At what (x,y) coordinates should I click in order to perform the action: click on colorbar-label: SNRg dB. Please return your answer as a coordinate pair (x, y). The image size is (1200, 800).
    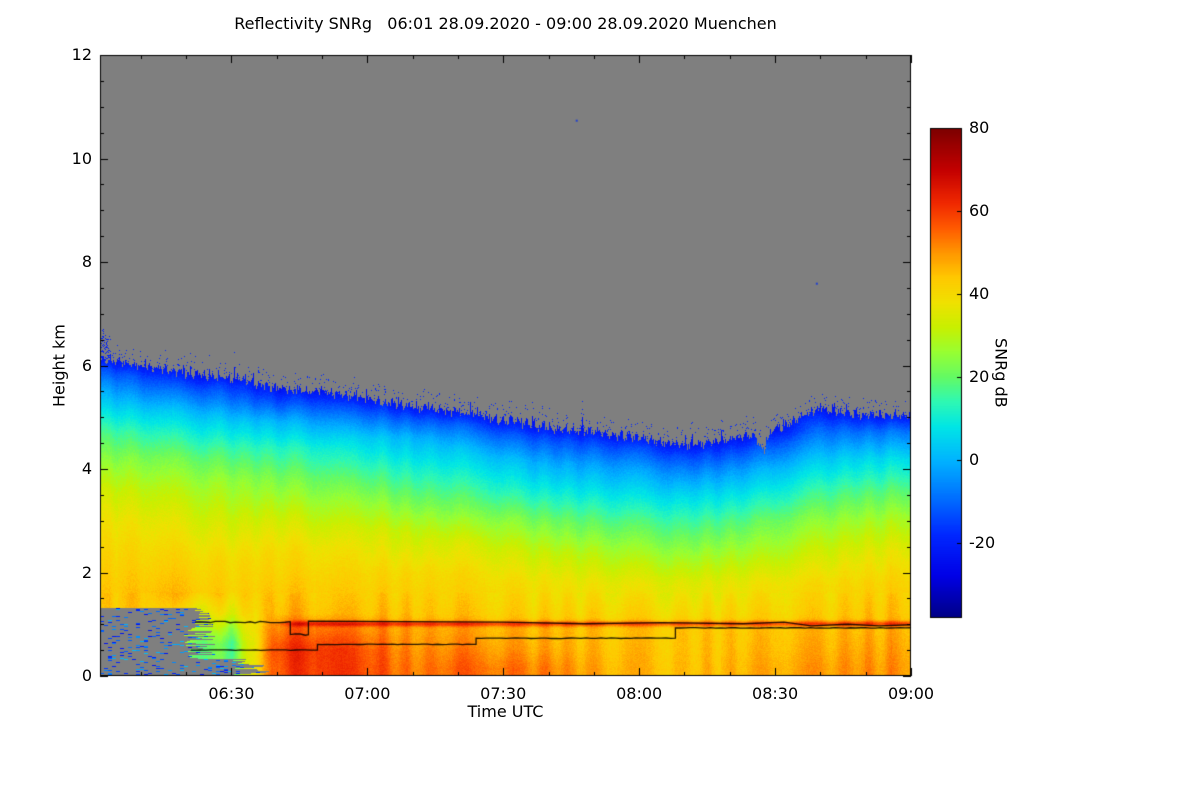
    Looking at the image, I should click on (1001, 373).